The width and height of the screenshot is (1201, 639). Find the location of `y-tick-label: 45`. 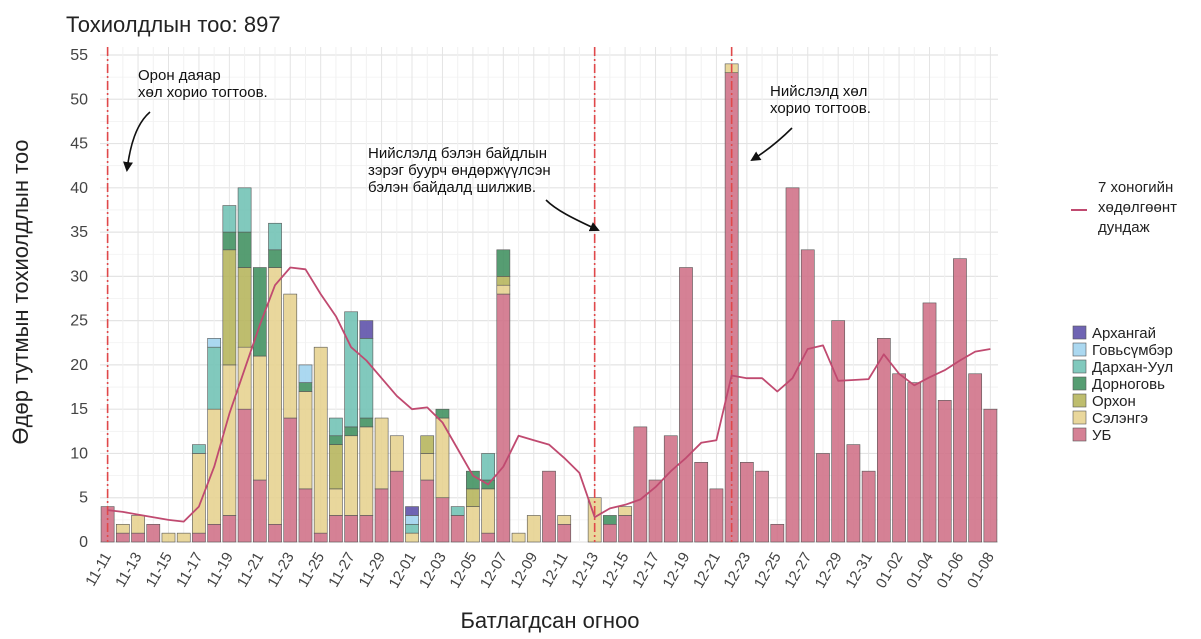

y-tick-label: 45 is located at coordinates (79, 144).